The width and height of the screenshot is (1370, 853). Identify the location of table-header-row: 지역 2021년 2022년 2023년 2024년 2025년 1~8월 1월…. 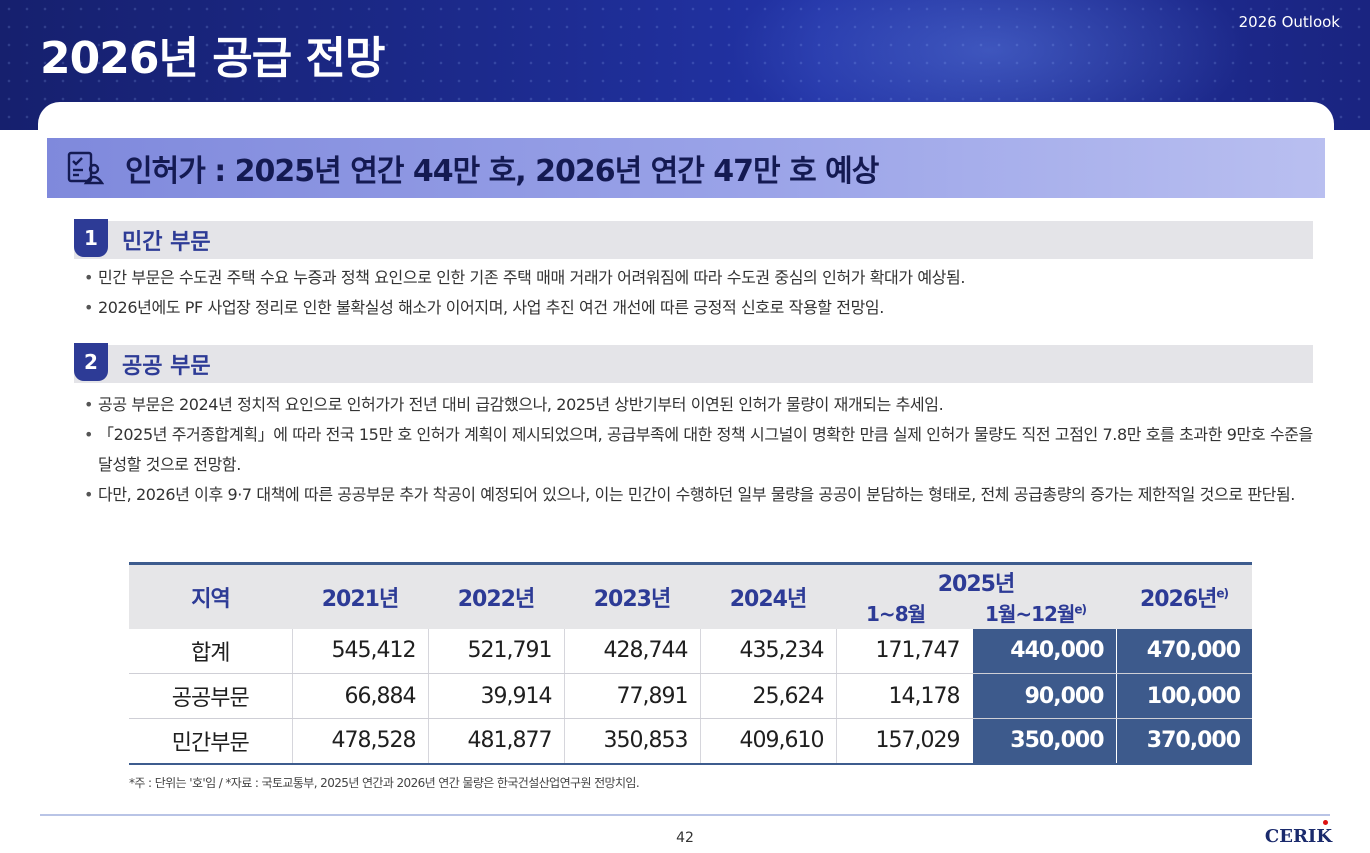
(690, 596).